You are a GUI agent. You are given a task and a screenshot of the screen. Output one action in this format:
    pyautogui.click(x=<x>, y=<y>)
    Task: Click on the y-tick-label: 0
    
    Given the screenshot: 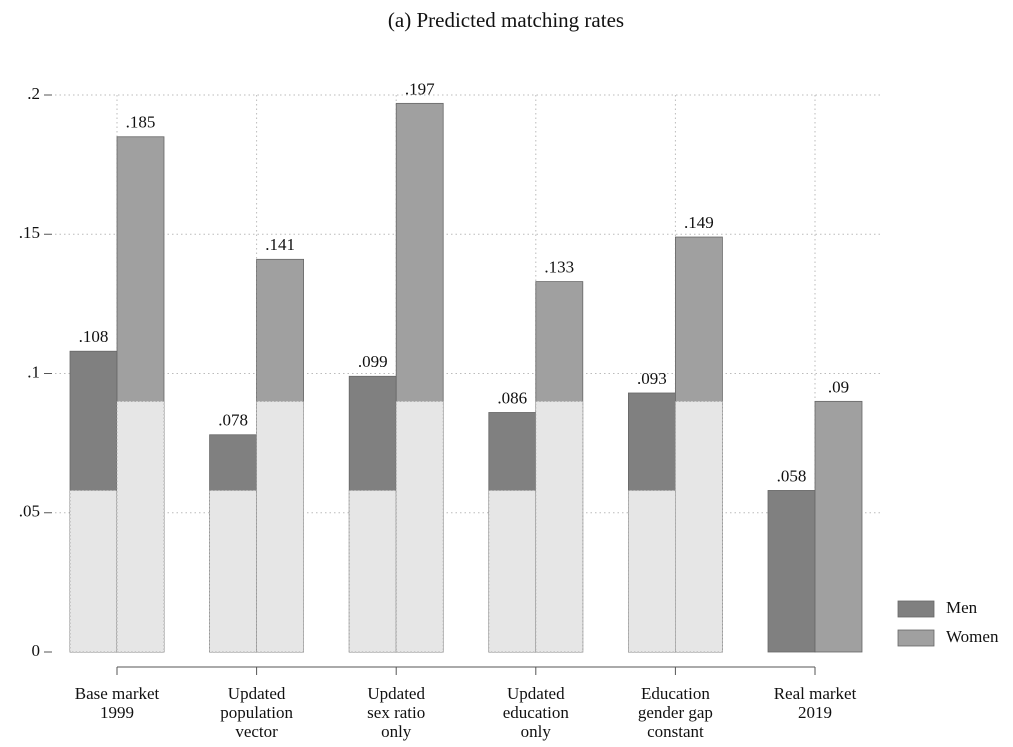 What is the action you would take?
    pyautogui.click(x=36, y=650)
    